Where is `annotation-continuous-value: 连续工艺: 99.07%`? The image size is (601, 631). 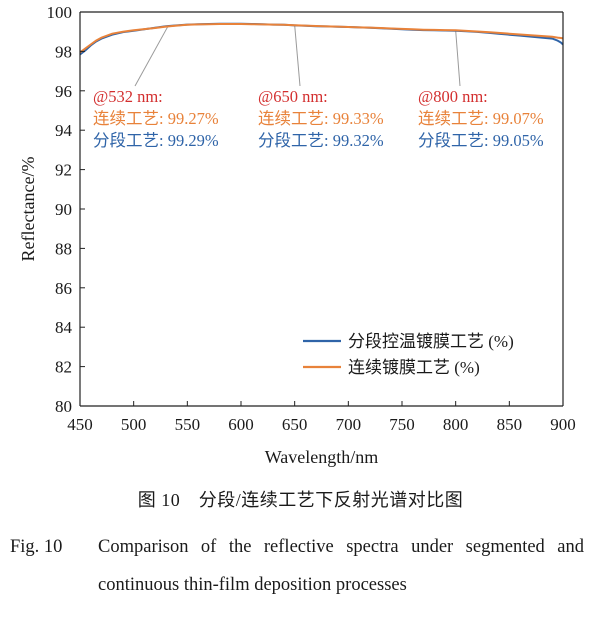
annotation-continuous-value: 连续工艺: 99.07% is located at coordinates (481, 118).